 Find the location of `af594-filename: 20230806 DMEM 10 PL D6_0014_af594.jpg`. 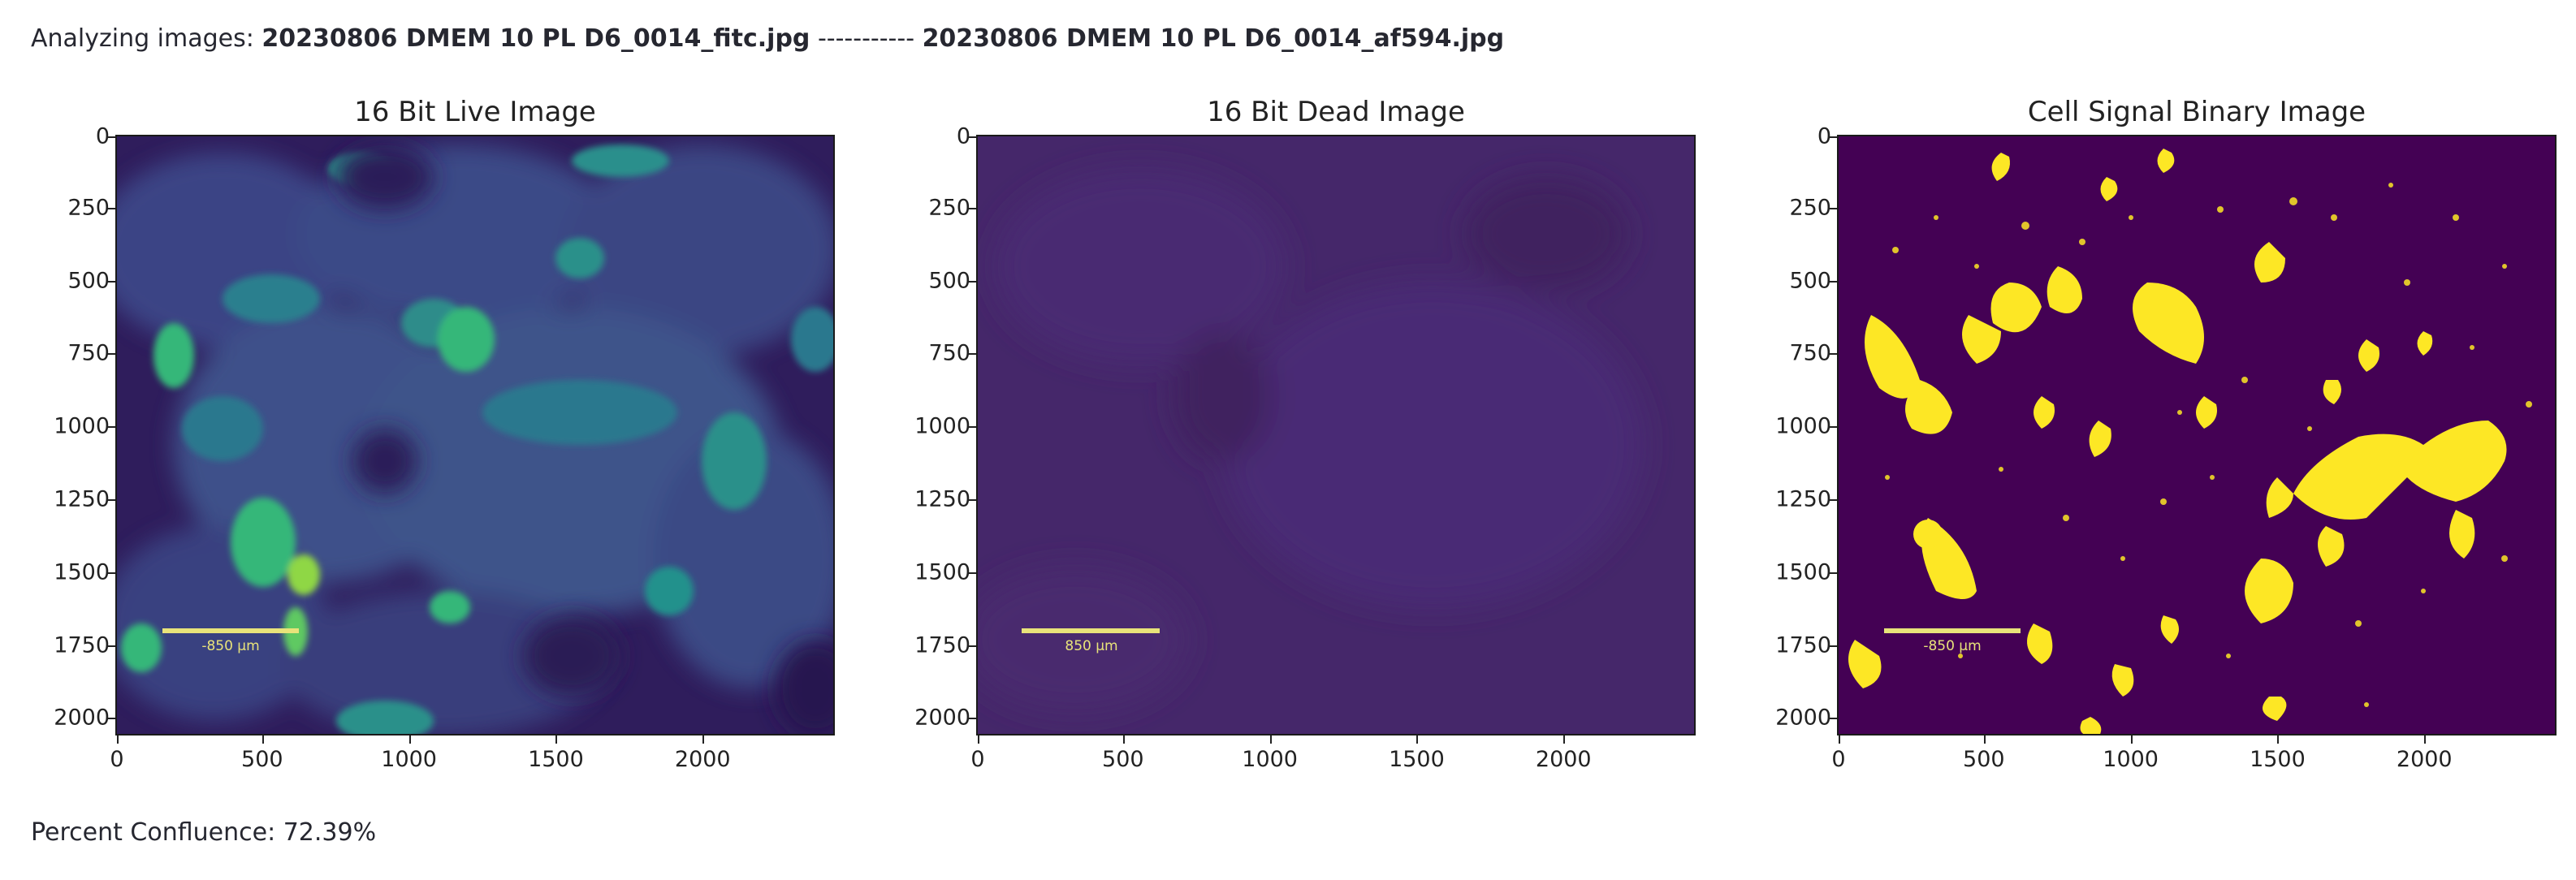

af594-filename: 20230806 DMEM 10 PL D6_0014_af594.jpg is located at coordinates (1213, 38).